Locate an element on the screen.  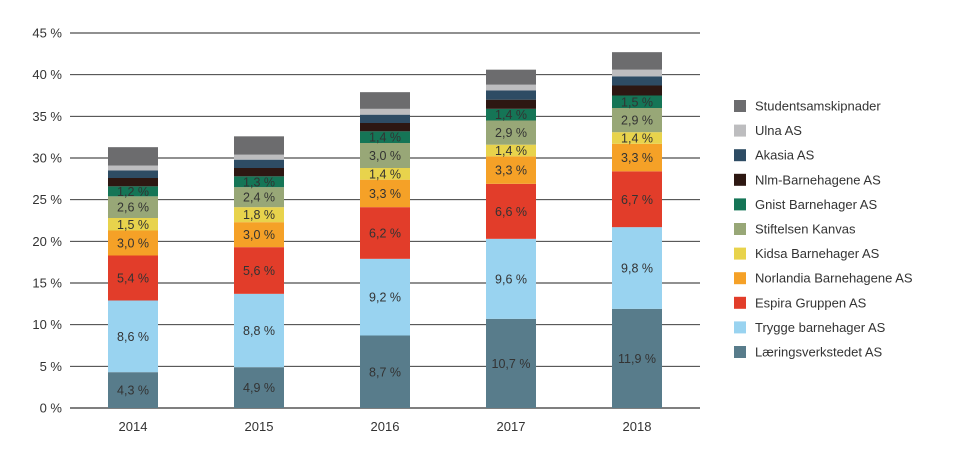
x-tick-label: 2016 is located at coordinates (385, 426).